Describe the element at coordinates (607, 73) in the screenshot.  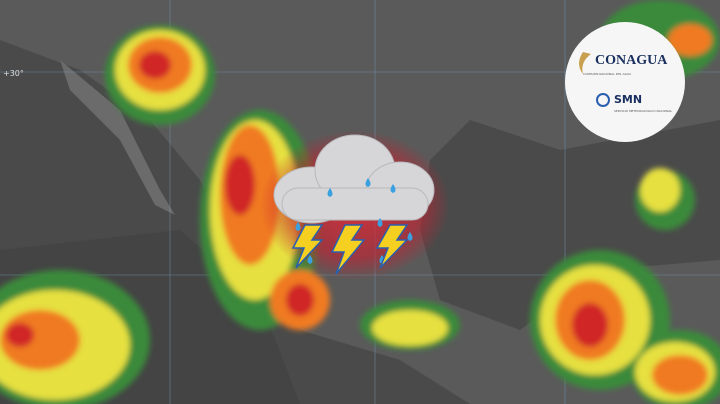
I see `logo-subtitle: COMISIÓN NACIONAL DEL AGUA` at that location.